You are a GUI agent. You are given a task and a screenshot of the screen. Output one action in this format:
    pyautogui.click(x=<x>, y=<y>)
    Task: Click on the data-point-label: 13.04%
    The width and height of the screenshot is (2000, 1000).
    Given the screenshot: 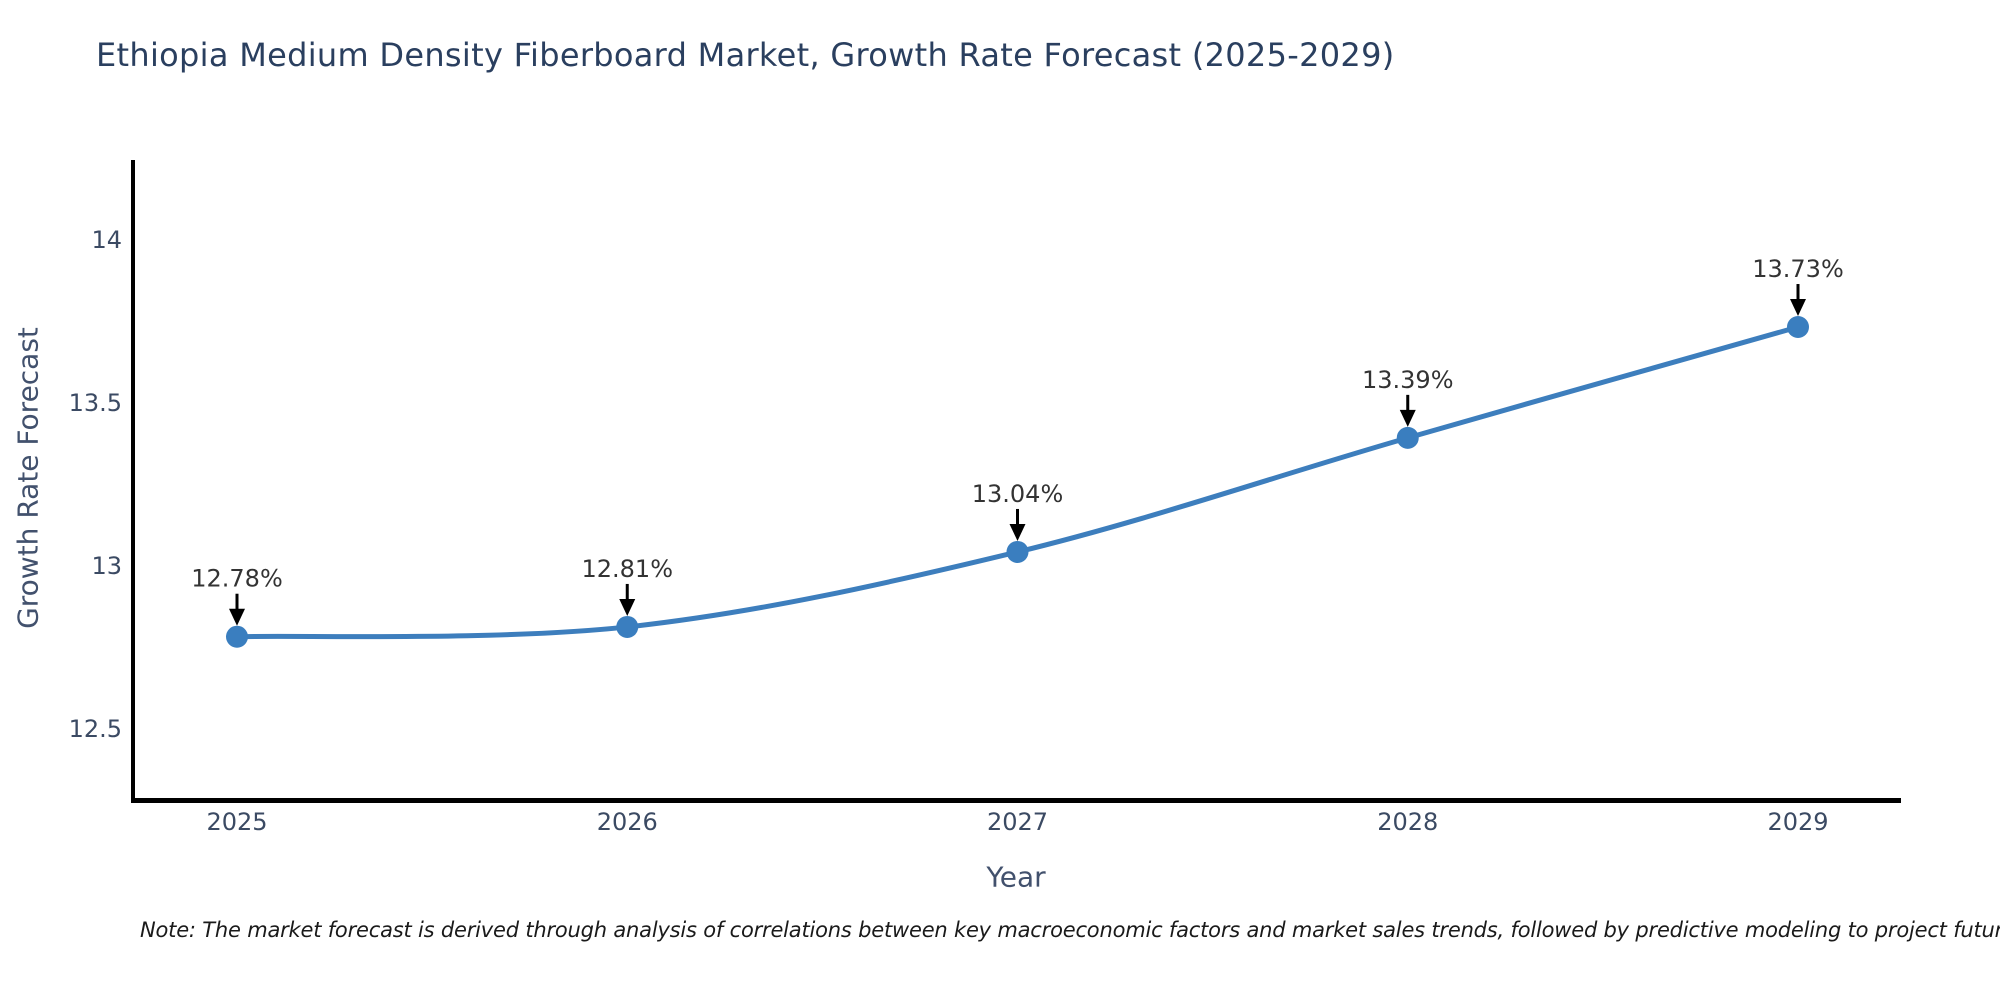 What is the action you would take?
    pyautogui.click(x=1018, y=494)
    